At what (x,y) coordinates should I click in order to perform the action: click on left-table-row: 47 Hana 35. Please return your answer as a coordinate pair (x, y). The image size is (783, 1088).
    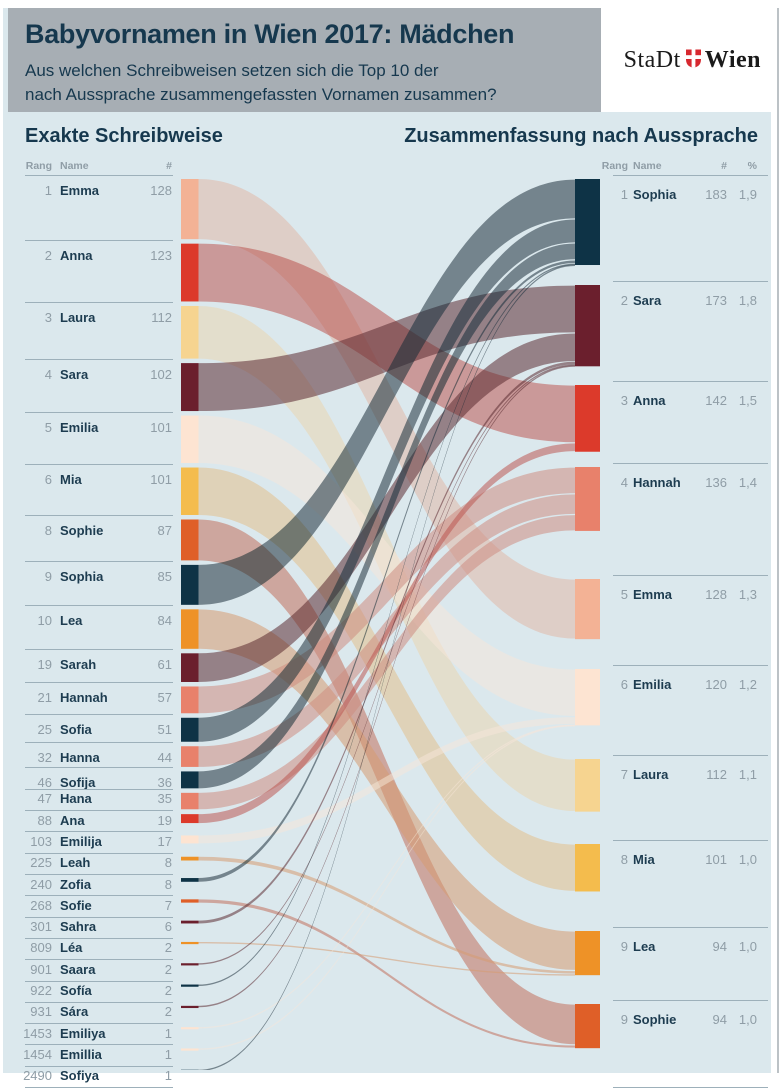
    Looking at the image, I should click on (391, 798).